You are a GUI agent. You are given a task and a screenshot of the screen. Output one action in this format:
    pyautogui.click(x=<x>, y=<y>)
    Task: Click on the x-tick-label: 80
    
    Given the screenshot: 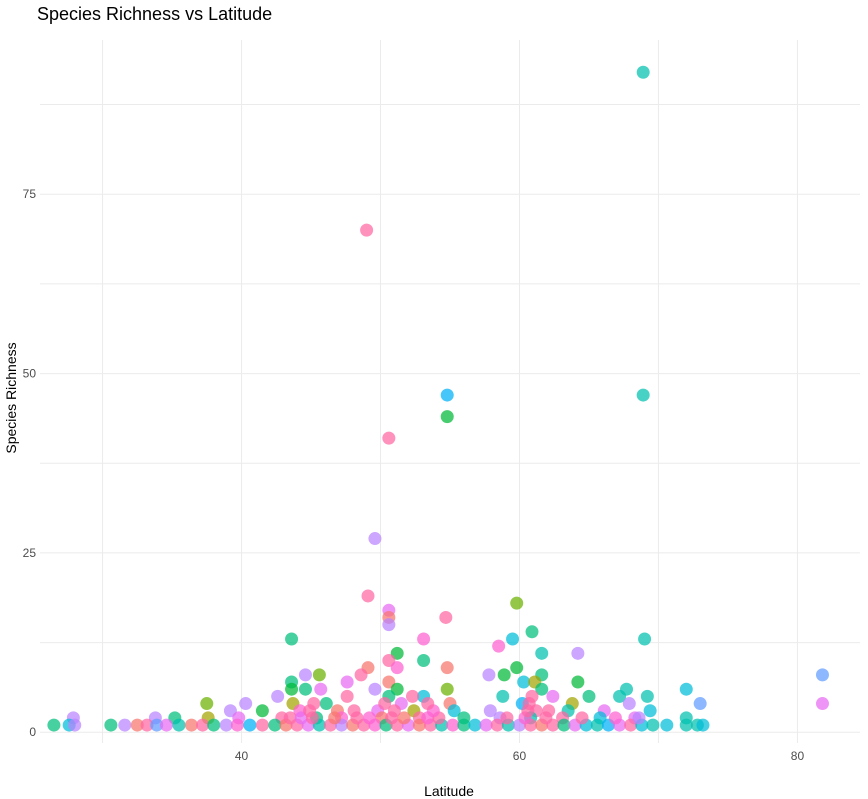 What is the action you would take?
    pyautogui.click(x=798, y=756)
    